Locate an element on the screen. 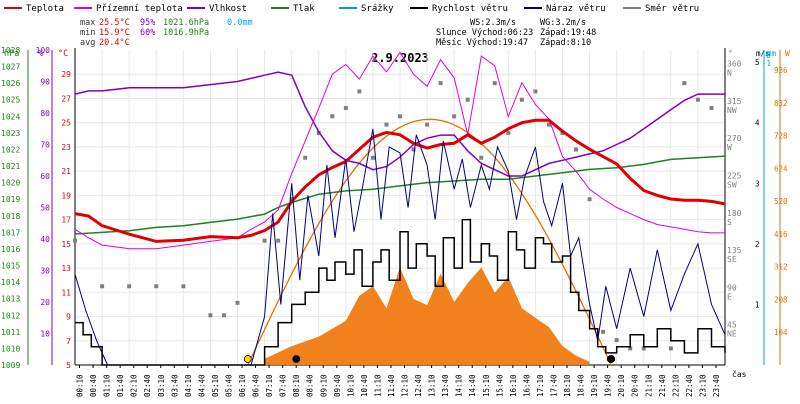 This screenshot has height=404, width=800. x-tick-label: 09:10 is located at coordinates (323, 385).